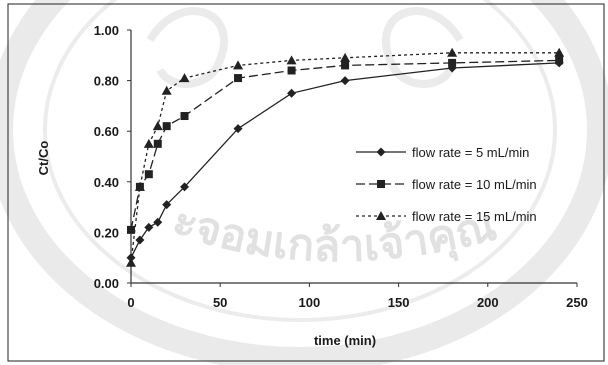 The height and width of the screenshot is (365, 608). I want to click on x-tick-labels: 0 50 100 150 200 250, so click(357, 296).